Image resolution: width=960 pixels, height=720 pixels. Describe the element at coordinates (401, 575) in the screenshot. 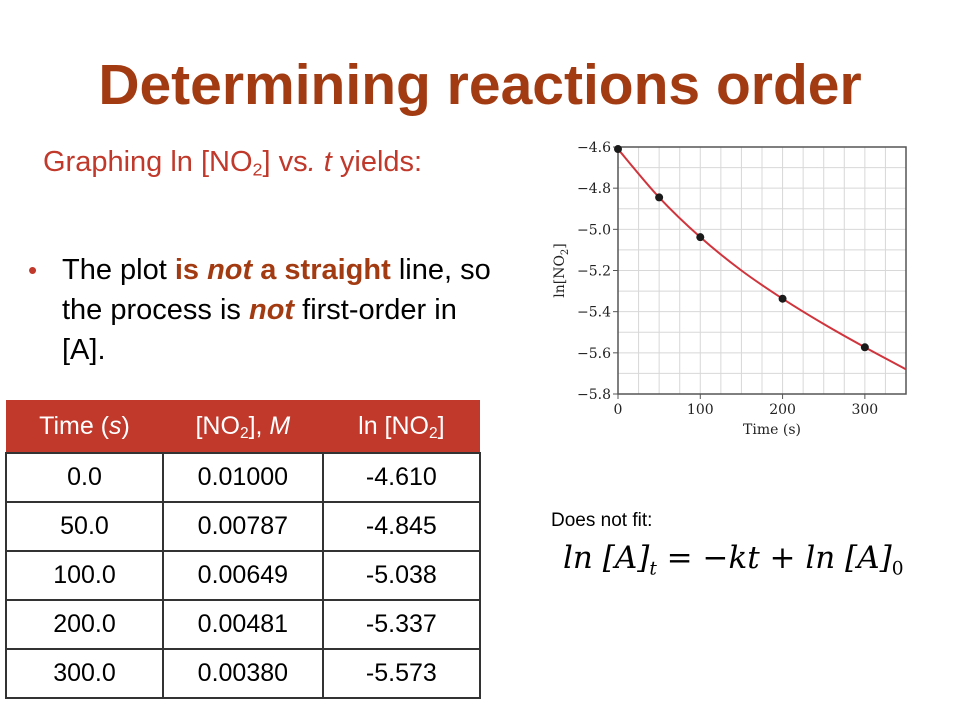

I see `cell-ln: -5.038` at that location.